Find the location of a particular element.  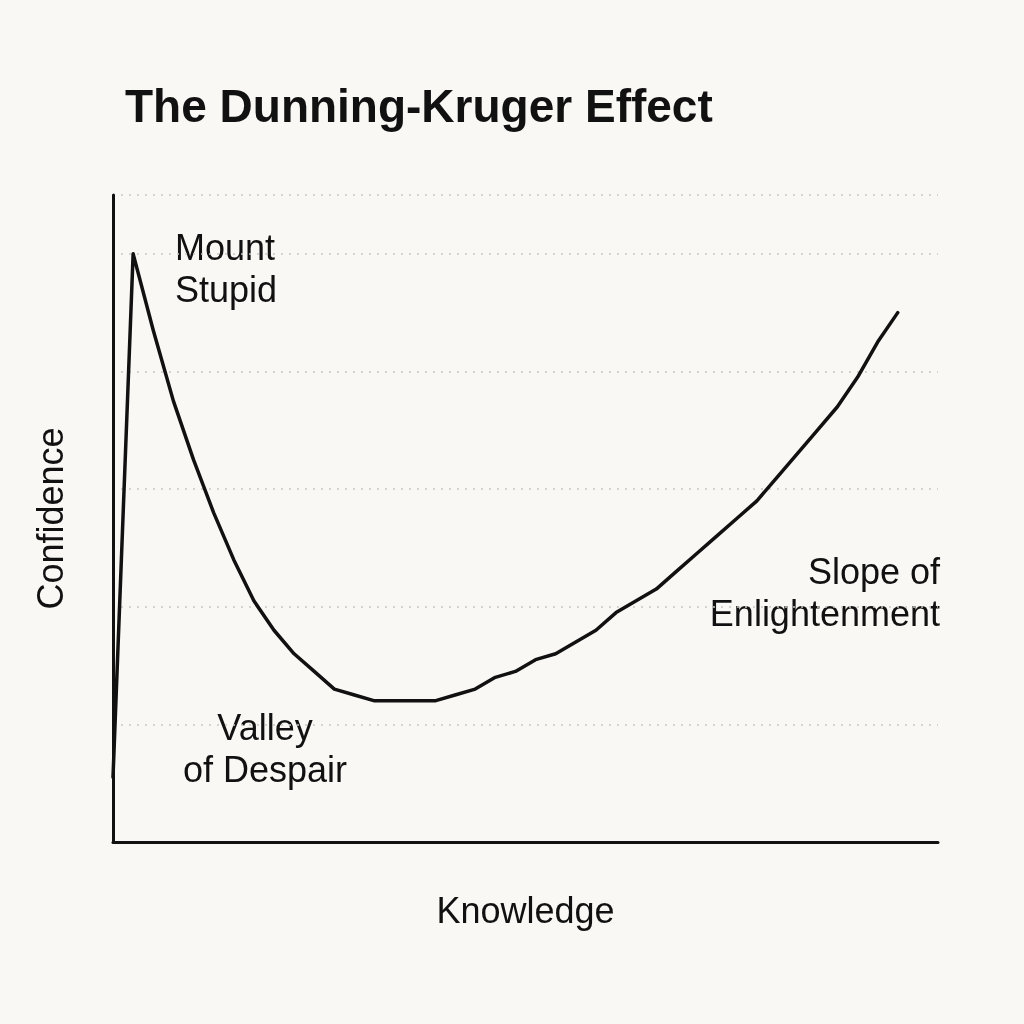

y-axis-title: Confidence is located at coordinates (50, 518).